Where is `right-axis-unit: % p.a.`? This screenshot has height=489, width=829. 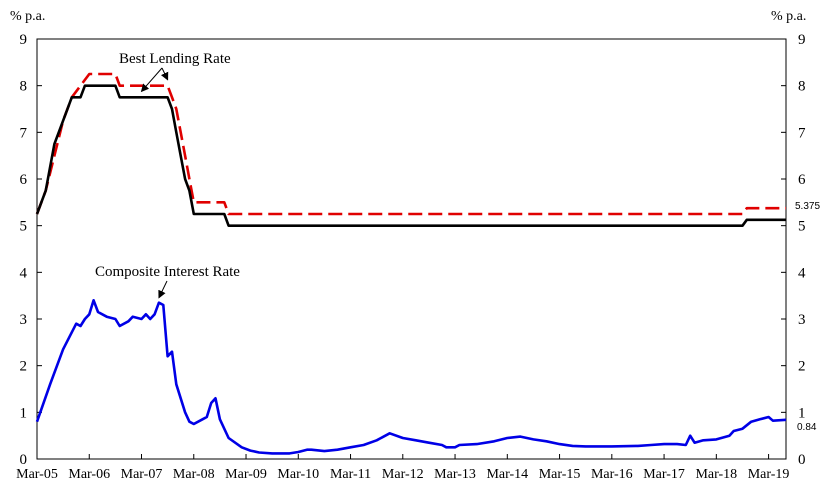 right-axis-unit: % p.a. is located at coordinates (788, 16).